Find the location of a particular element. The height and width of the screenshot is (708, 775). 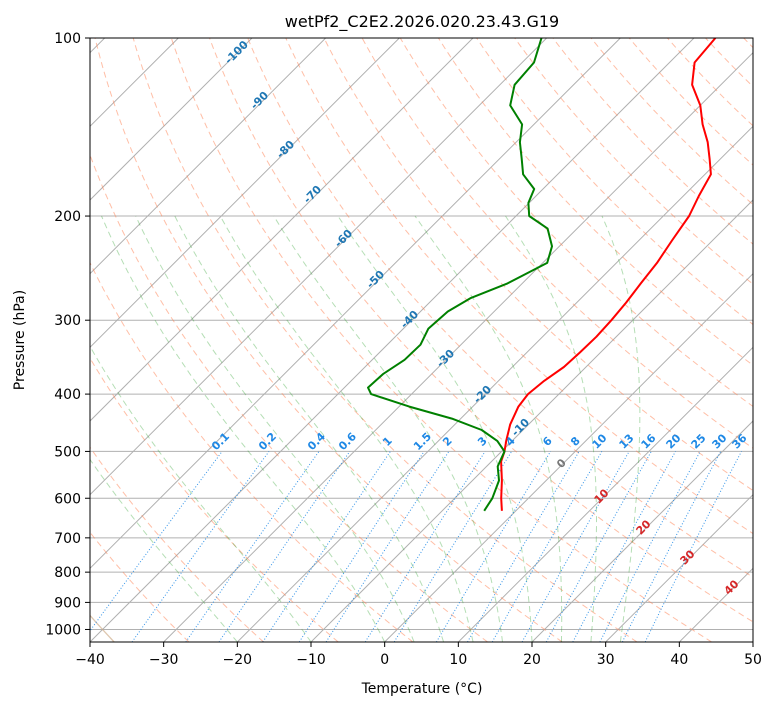

x-tick-label: 50 is located at coordinates (753, 660).